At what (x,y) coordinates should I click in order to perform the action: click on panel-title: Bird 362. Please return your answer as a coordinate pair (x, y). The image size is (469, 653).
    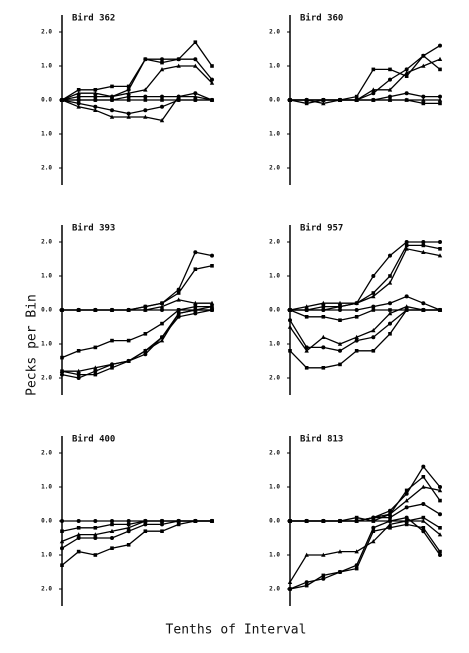
    Looking at the image, I should click on (93, 18).